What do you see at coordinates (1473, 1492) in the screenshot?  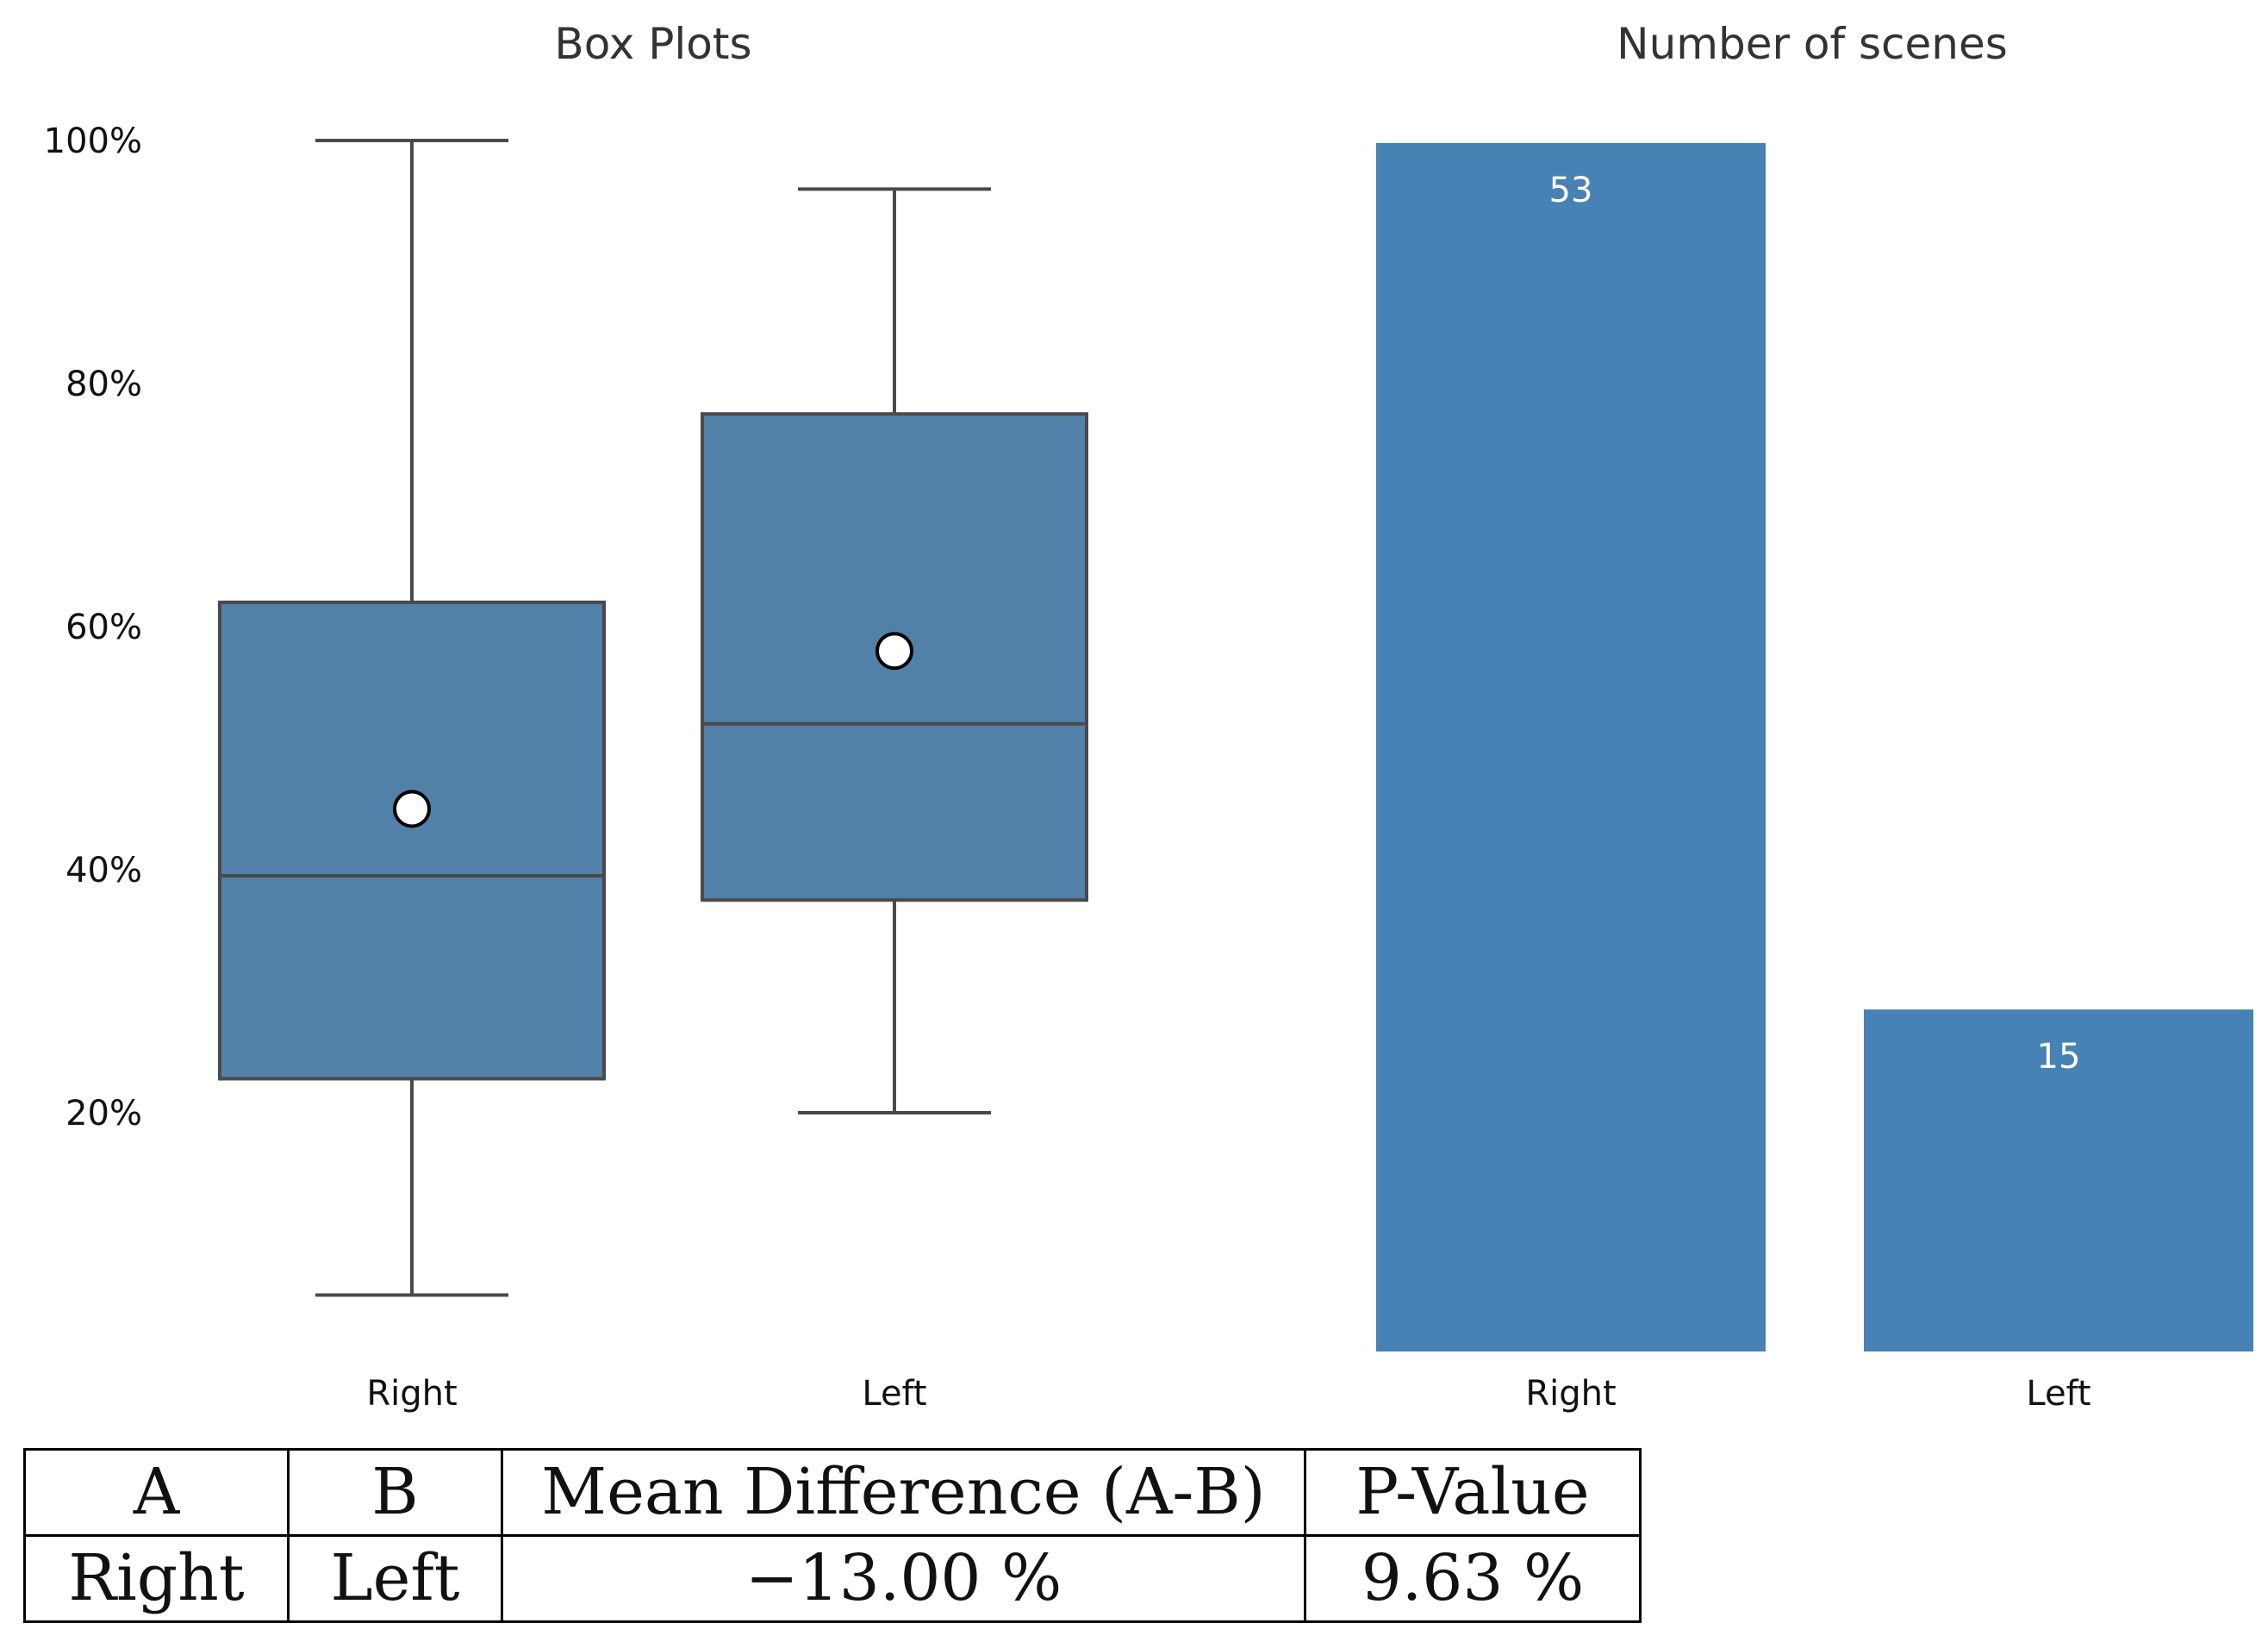 I see `header-p-value: P-Value` at bounding box center [1473, 1492].